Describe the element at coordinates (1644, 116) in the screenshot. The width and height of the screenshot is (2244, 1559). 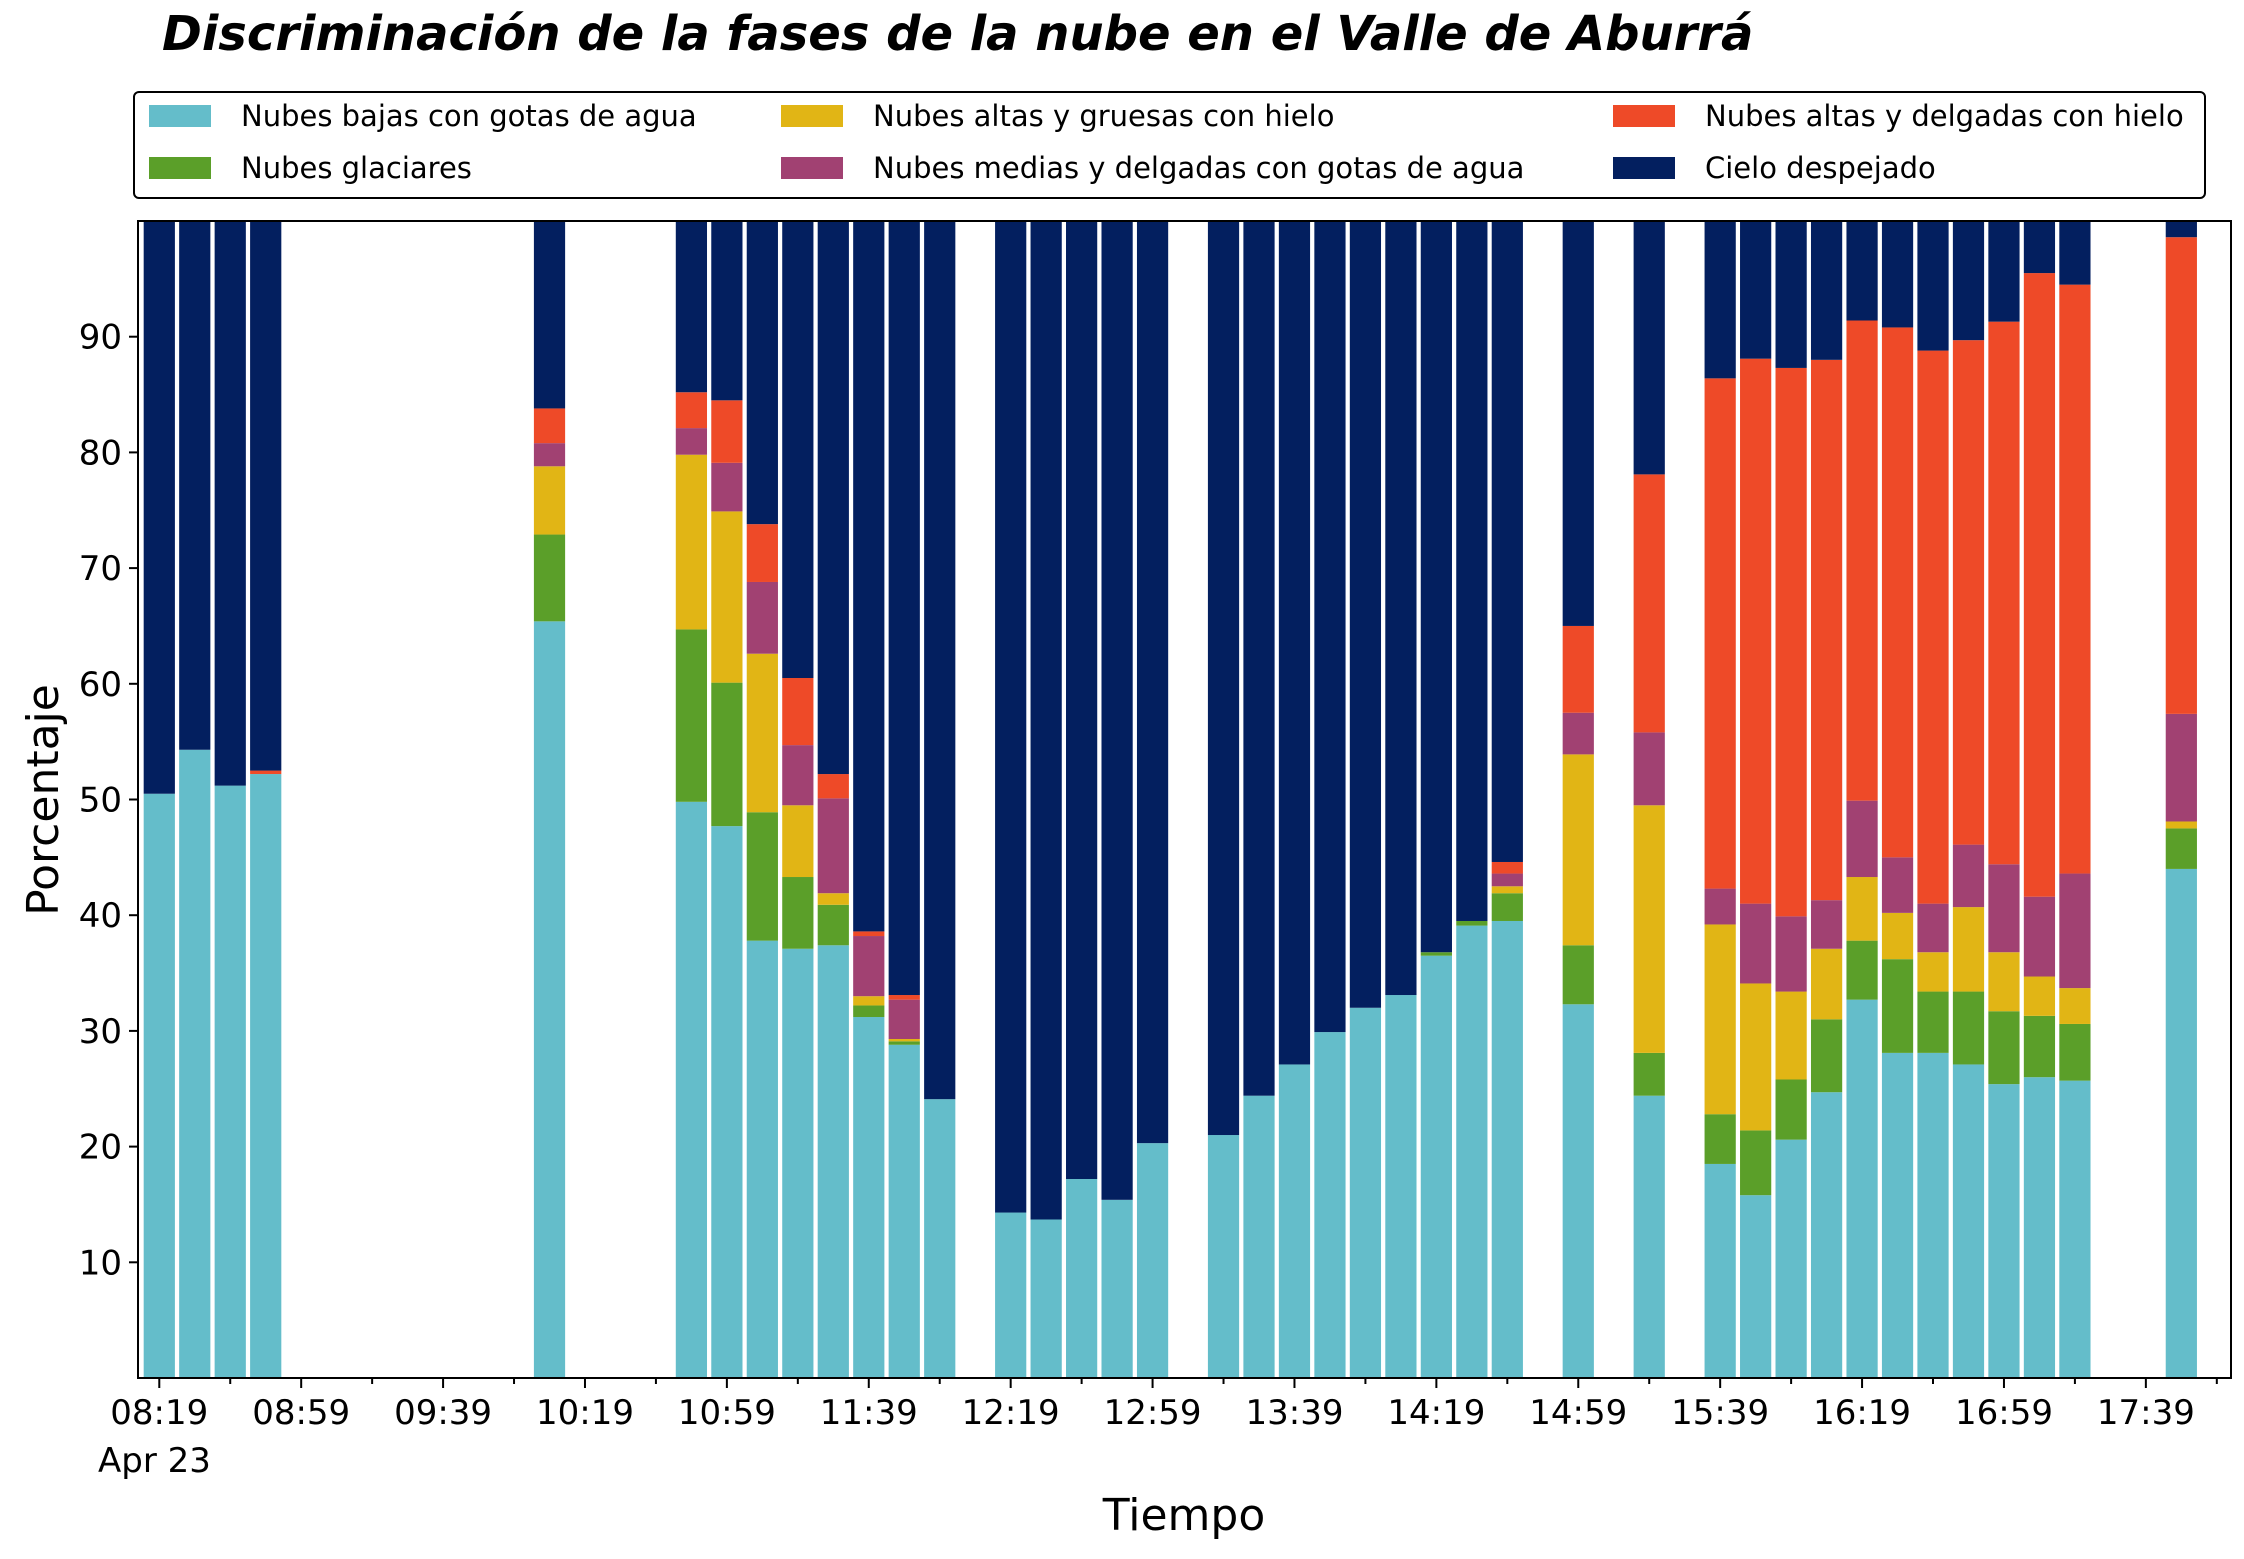
I see `legend-swatch-nubes-altas-delgadas` at that location.